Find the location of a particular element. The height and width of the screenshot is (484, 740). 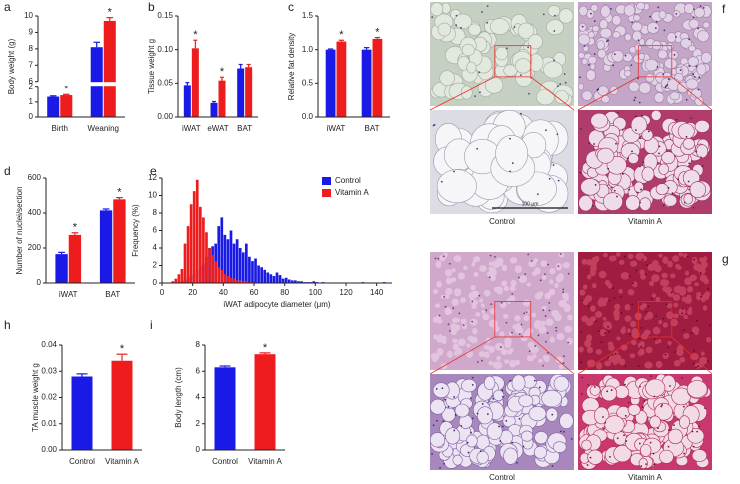

x-tick-label: 20 is located at coordinates (192, 292).